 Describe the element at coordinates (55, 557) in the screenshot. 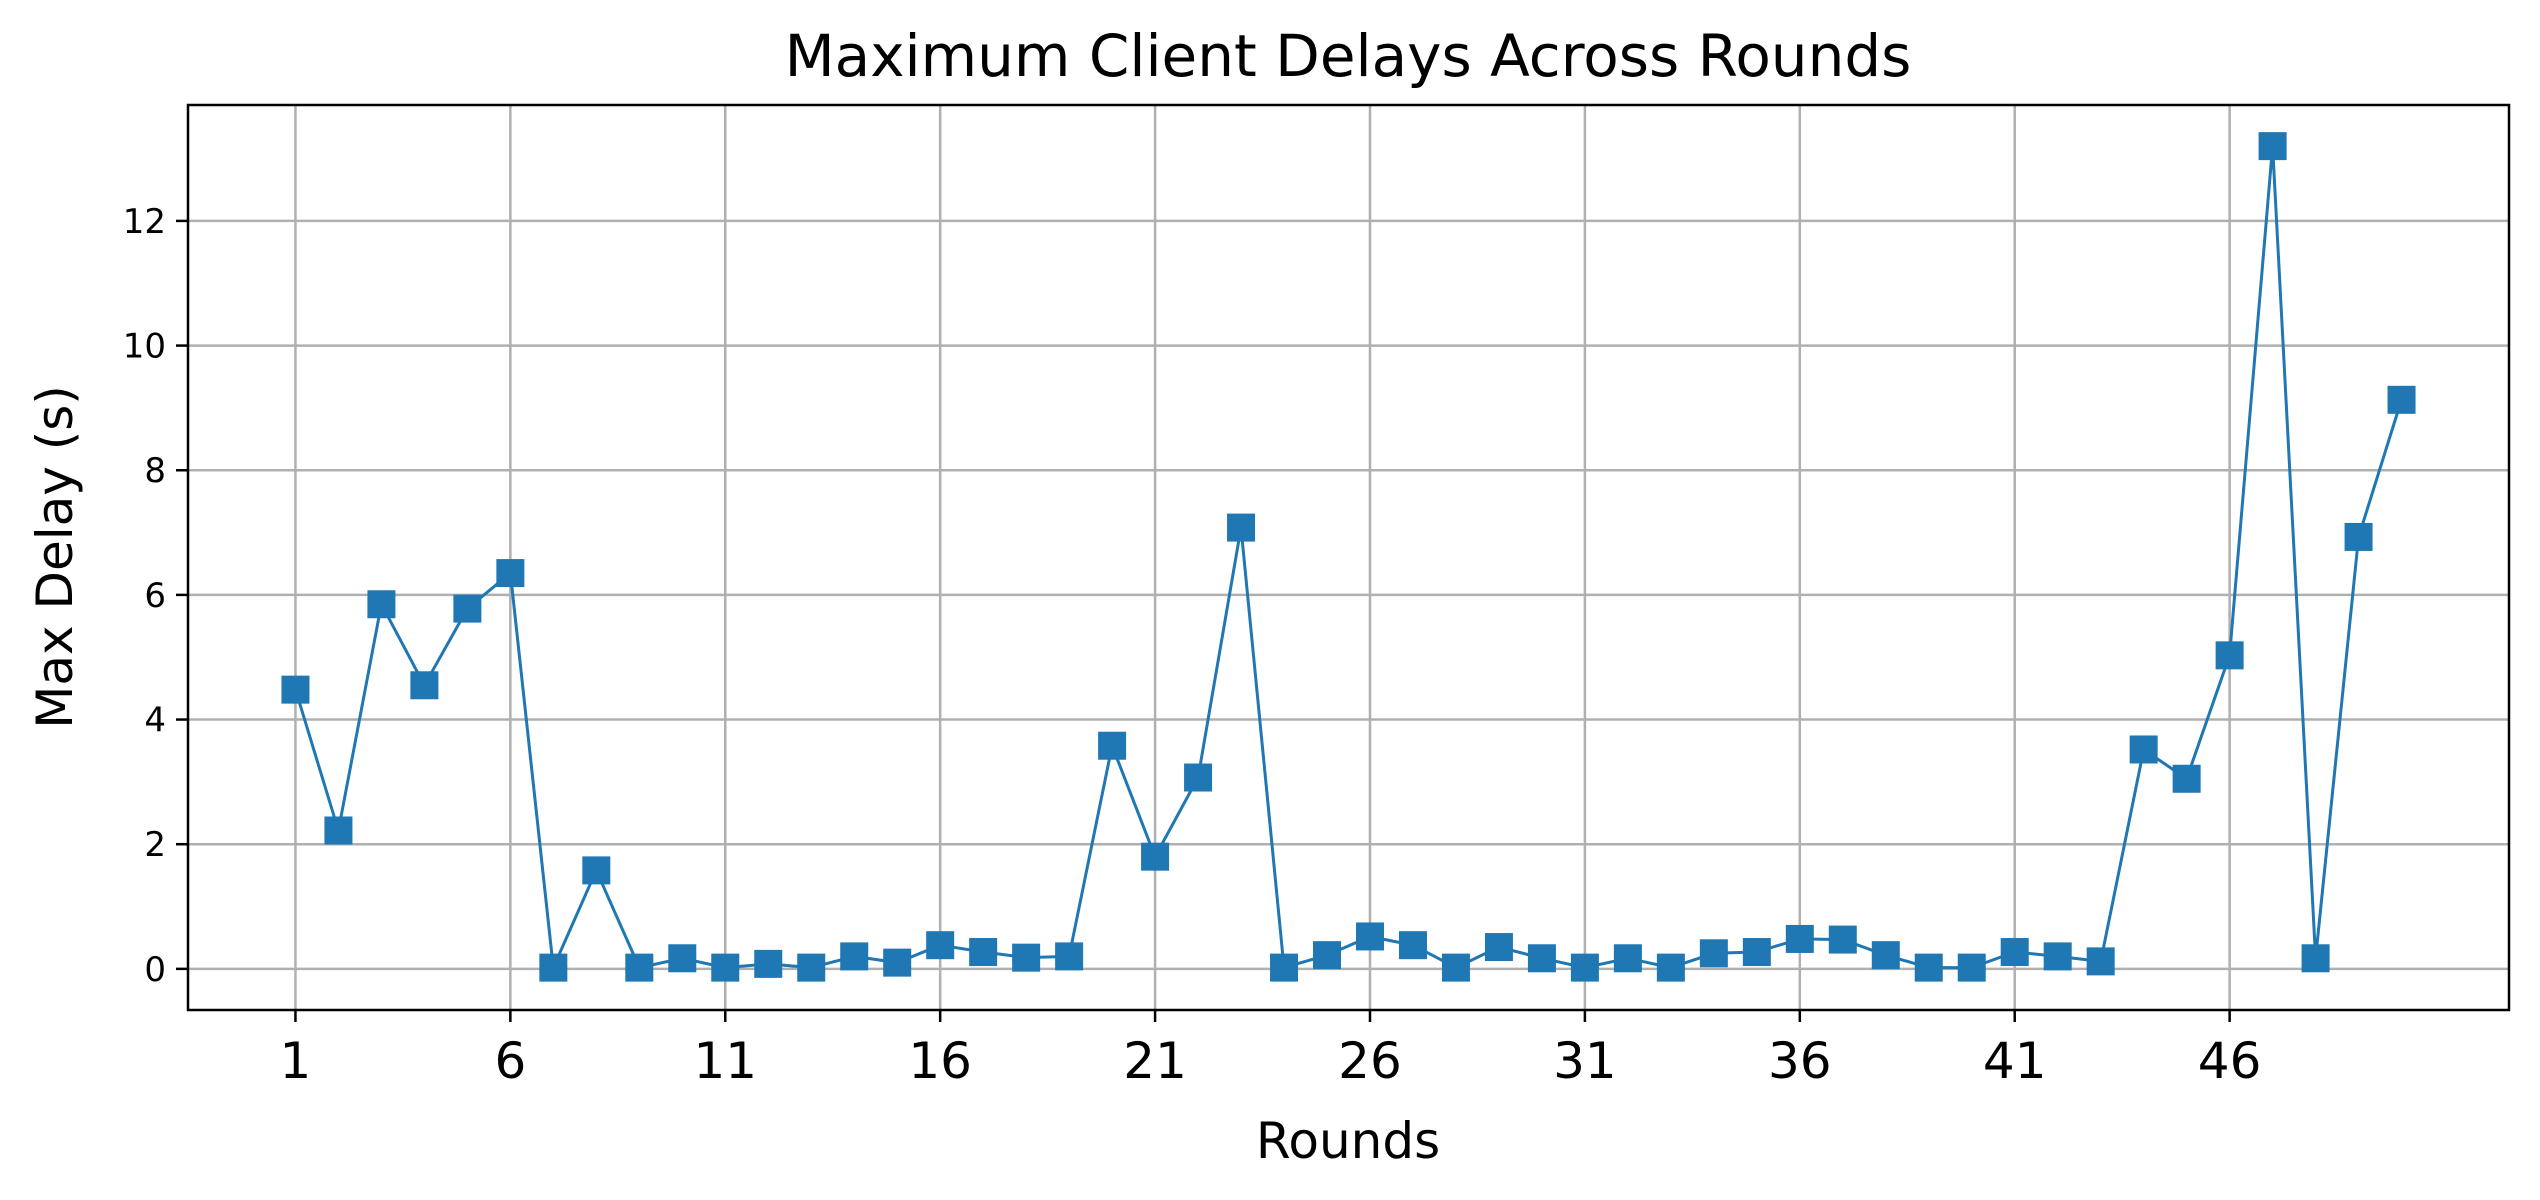

I see `y-axis-label: Max Delay (s)` at that location.